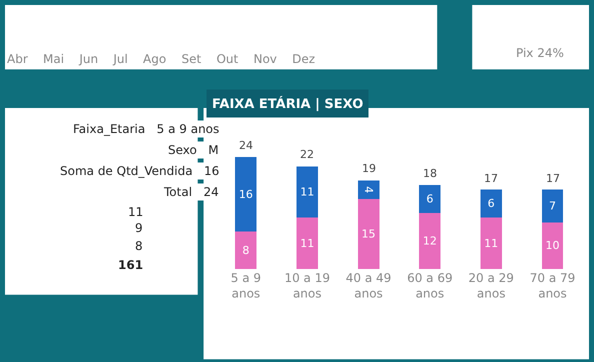 Image resolution: width=594 pixels, height=362 pixels. I want to click on text: 161, so click(131, 265).